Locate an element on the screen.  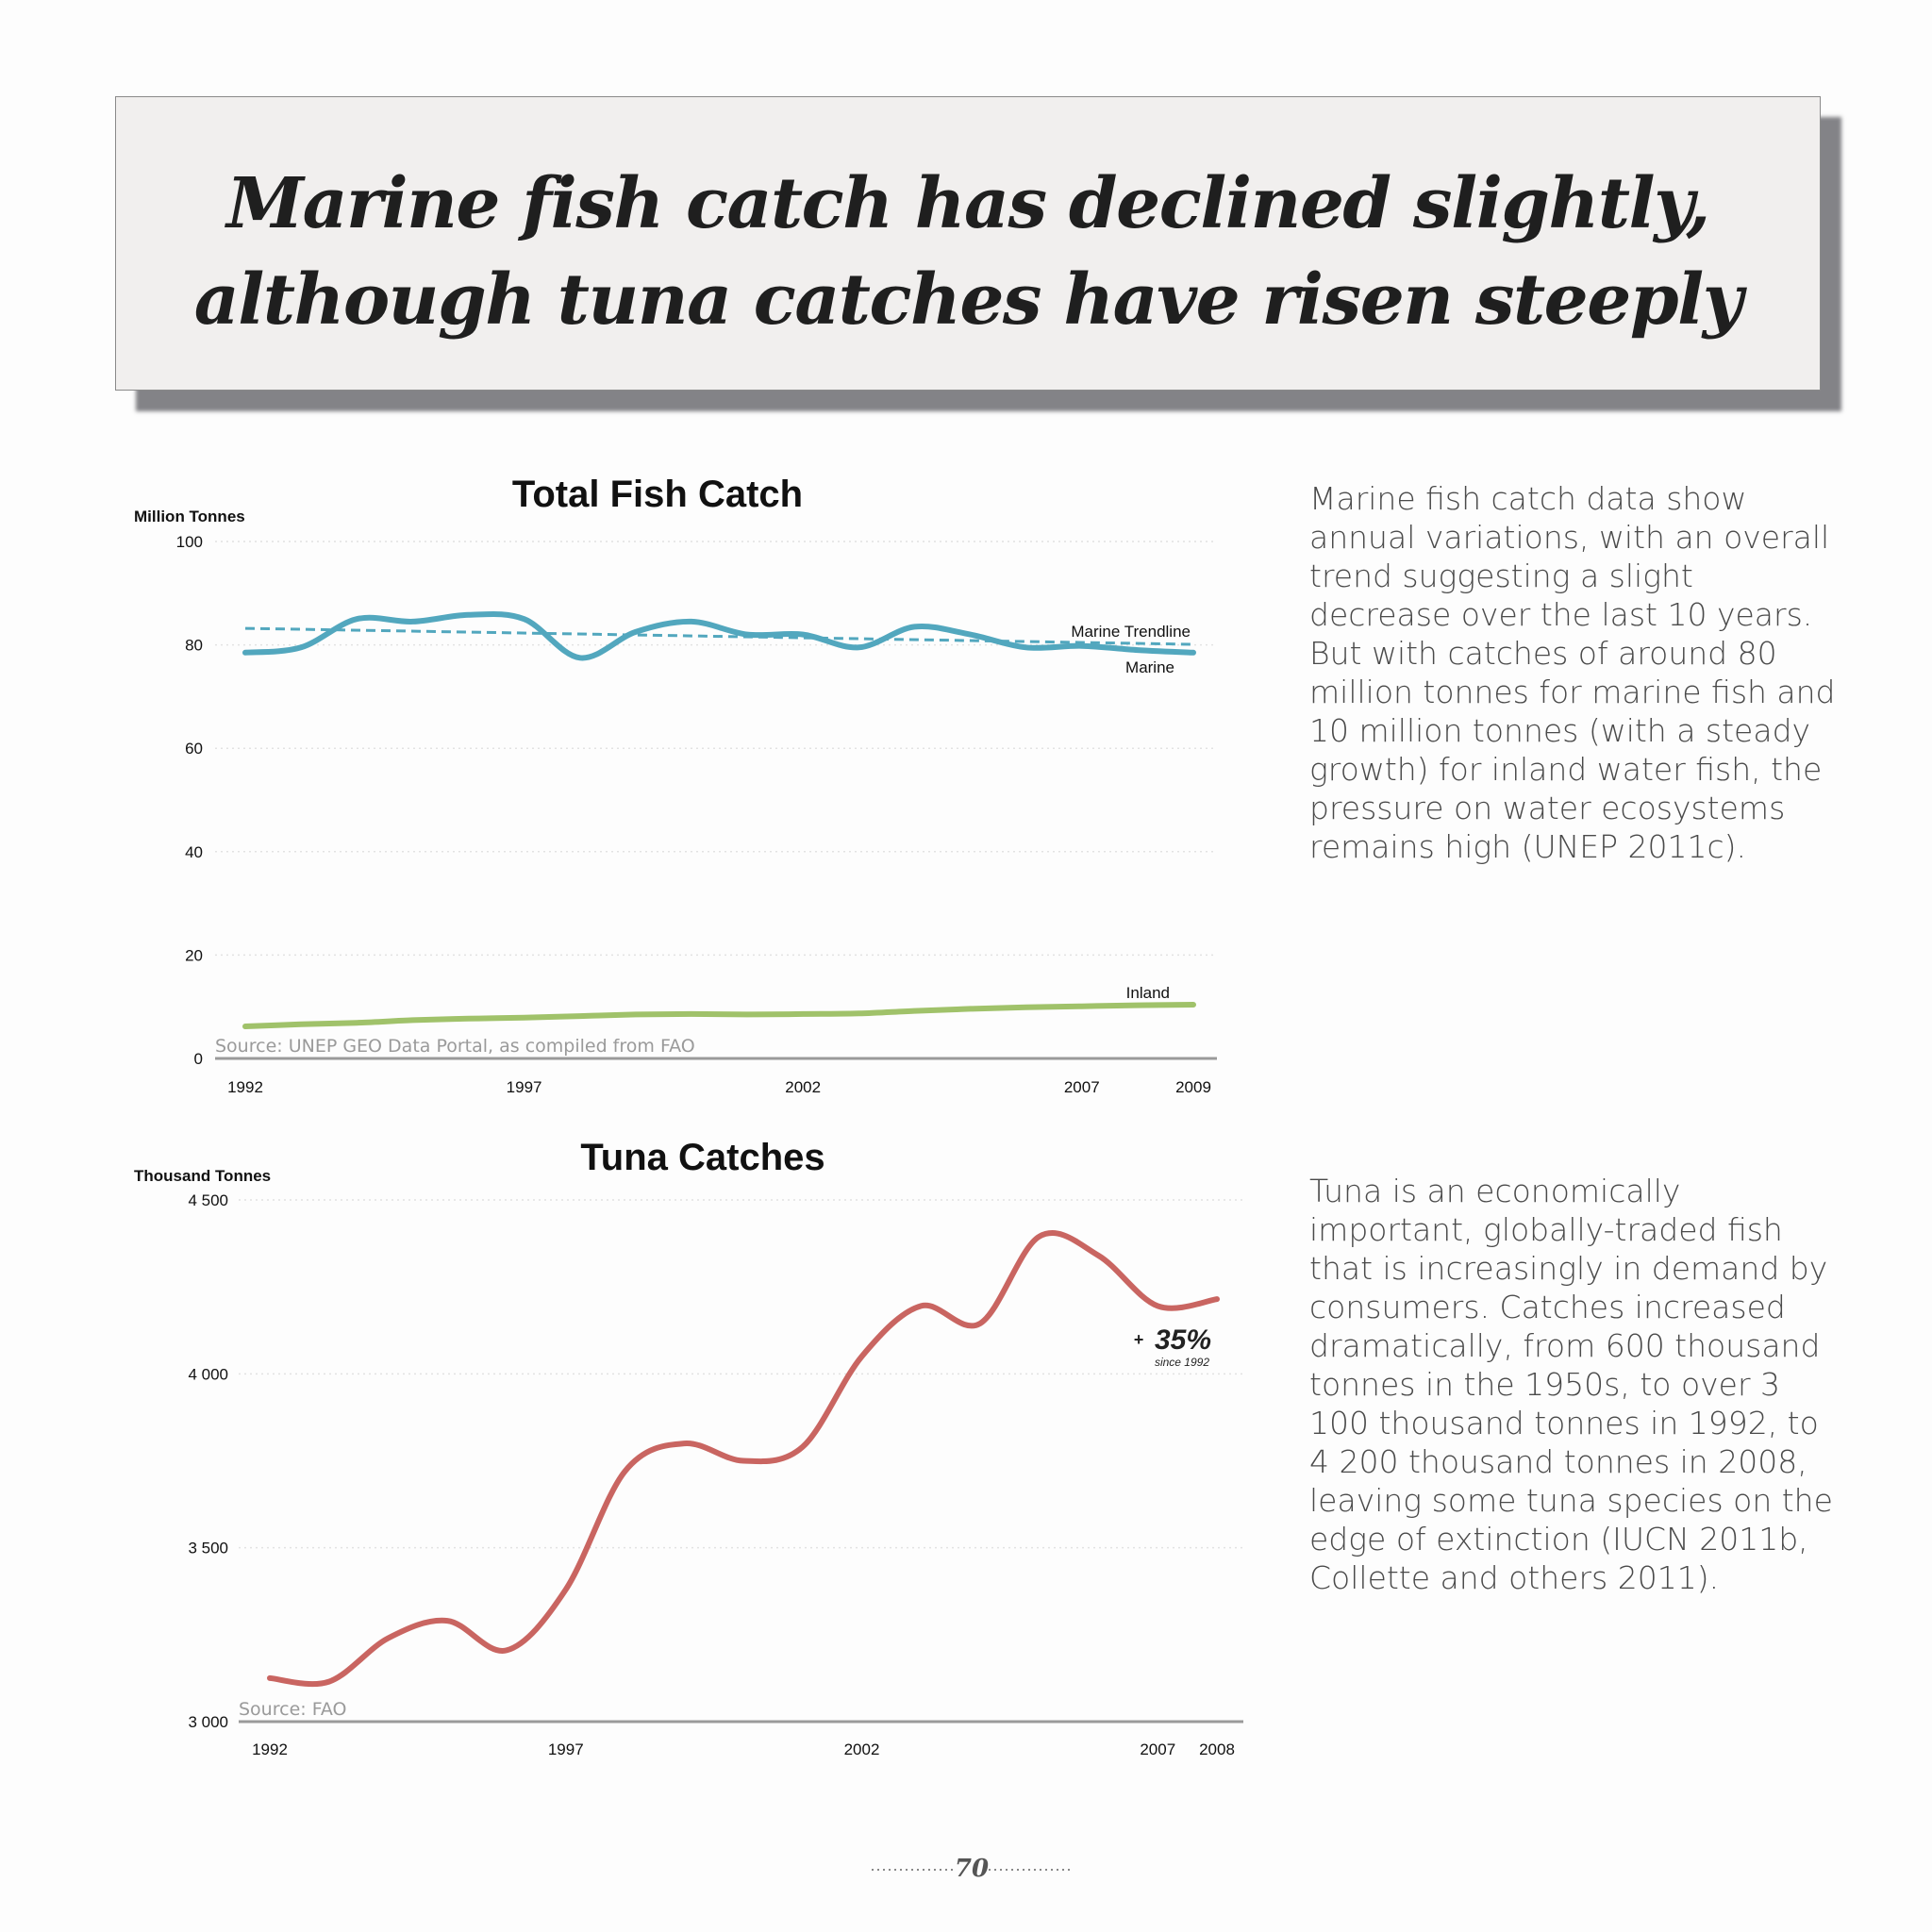
y-tick-label: 60 is located at coordinates (194, 749).